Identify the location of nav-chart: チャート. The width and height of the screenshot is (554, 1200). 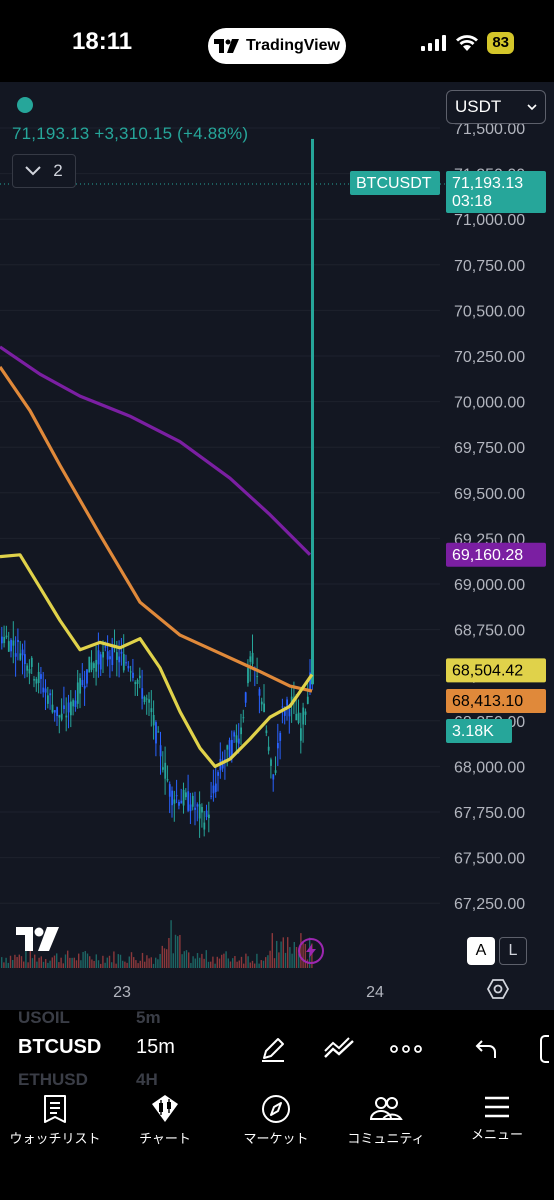
(165, 1121).